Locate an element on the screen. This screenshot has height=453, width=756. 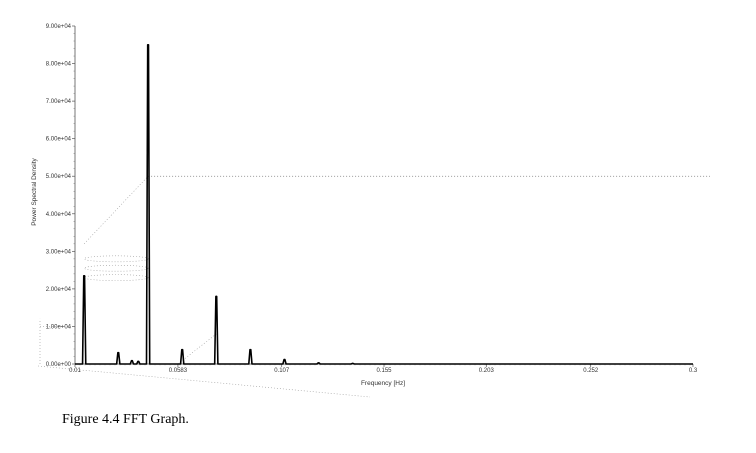
x-tick-label: 0.3 is located at coordinates (693, 371).